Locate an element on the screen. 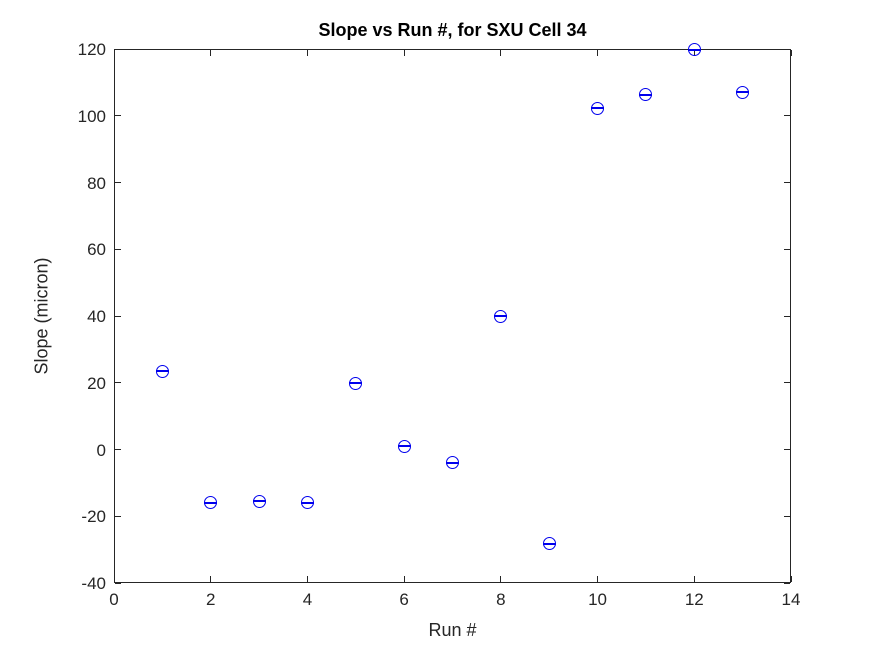 The image size is (875, 656). x-tick-label: 8 is located at coordinates (501, 599).